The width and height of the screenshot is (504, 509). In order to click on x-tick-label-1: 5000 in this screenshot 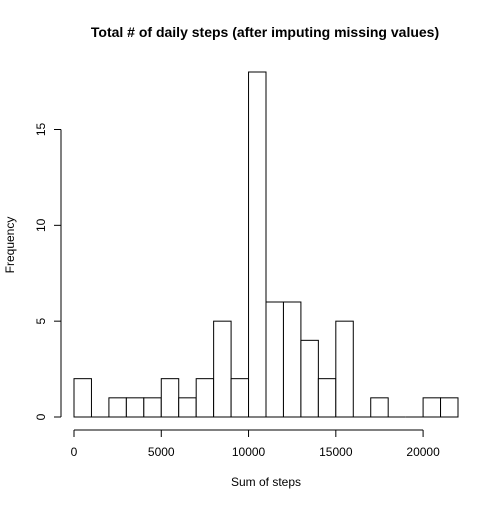, I will do `click(161, 452)`.